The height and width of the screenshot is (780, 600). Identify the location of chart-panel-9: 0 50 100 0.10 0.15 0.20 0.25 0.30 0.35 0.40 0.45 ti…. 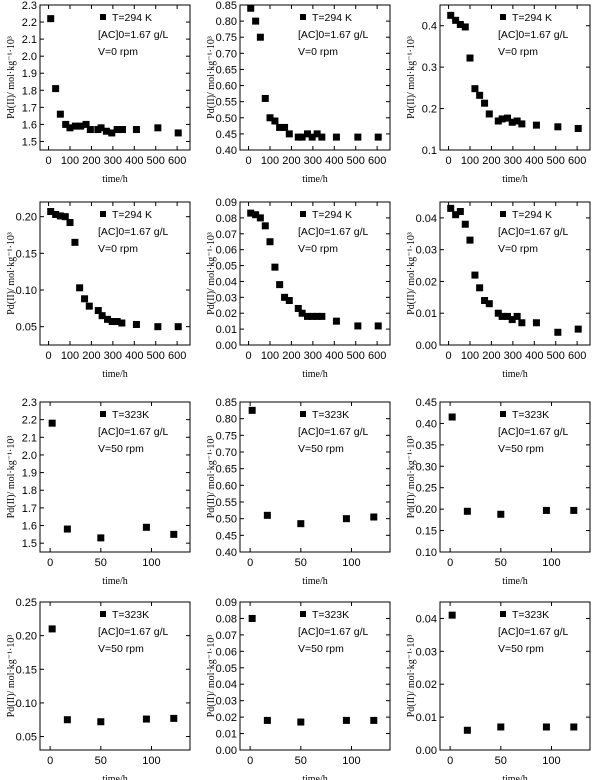
(498, 492).